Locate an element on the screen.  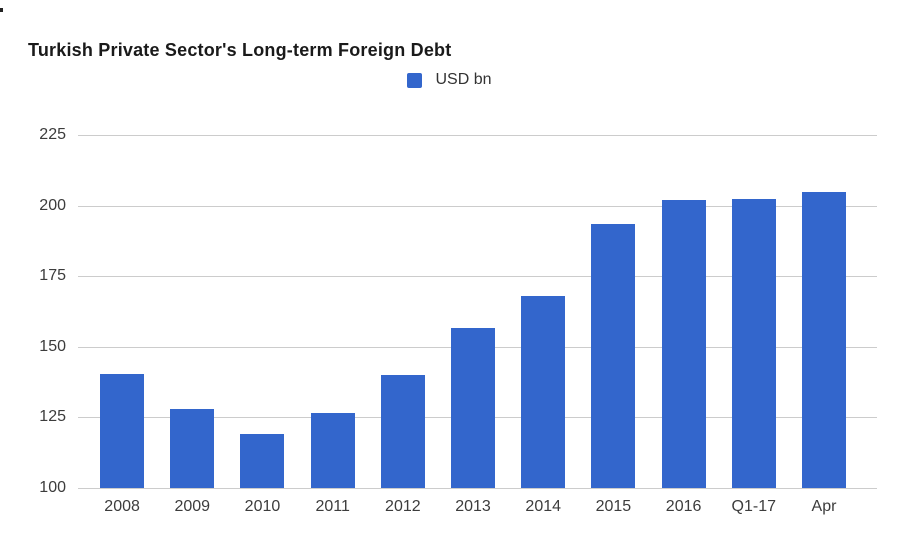
x-tick-label: 2011 is located at coordinates (332, 506).